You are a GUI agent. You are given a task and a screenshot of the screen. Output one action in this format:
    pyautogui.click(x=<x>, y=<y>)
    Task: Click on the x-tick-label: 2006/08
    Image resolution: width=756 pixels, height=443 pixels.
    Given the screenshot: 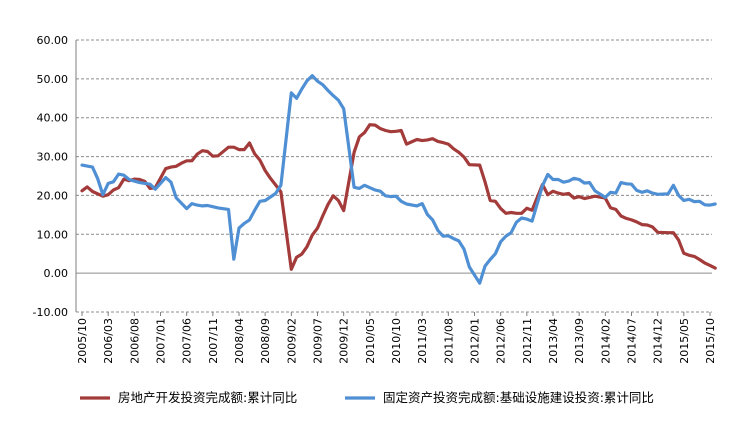 What is the action you would take?
    pyautogui.click(x=134, y=341)
    